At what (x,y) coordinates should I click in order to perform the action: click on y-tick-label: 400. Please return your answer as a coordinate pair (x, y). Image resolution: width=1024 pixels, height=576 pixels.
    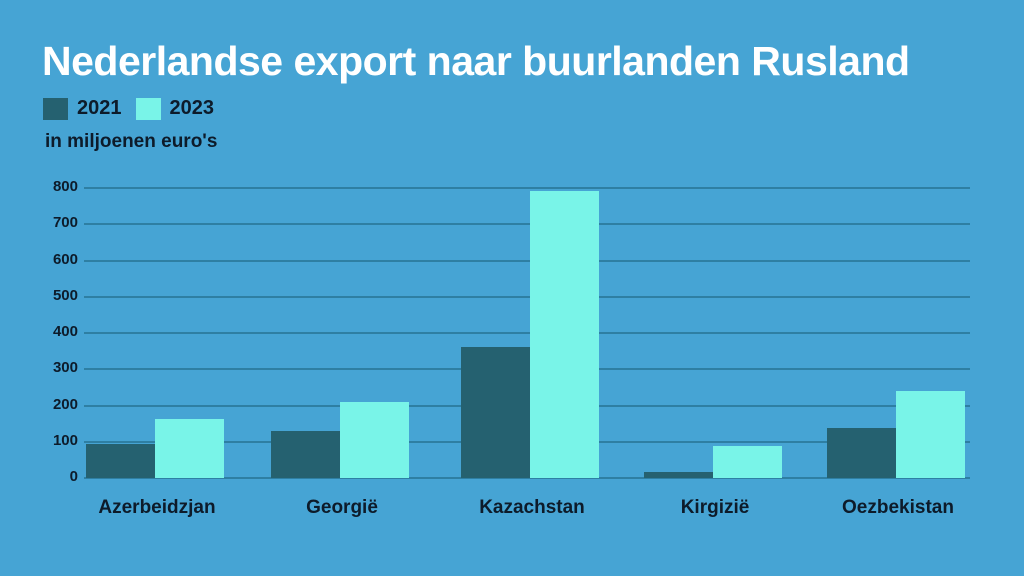
    Looking at the image, I should click on (65, 331).